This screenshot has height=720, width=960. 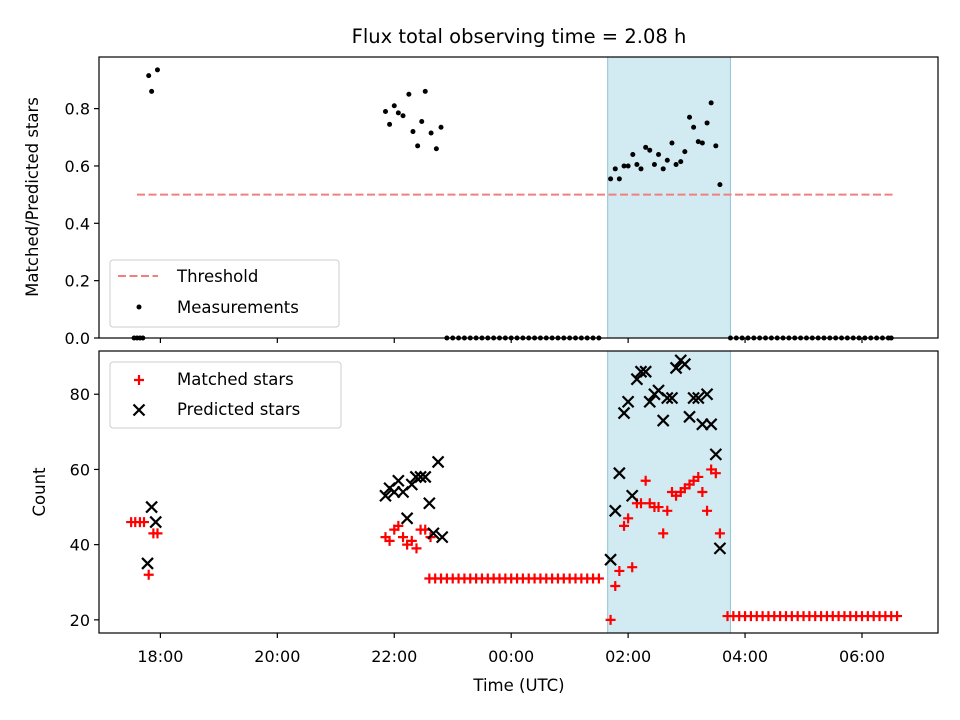 What do you see at coordinates (160, 656) in the screenshot?
I see `bottom-x-tick-label: 18:00` at bounding box center [160, 656].